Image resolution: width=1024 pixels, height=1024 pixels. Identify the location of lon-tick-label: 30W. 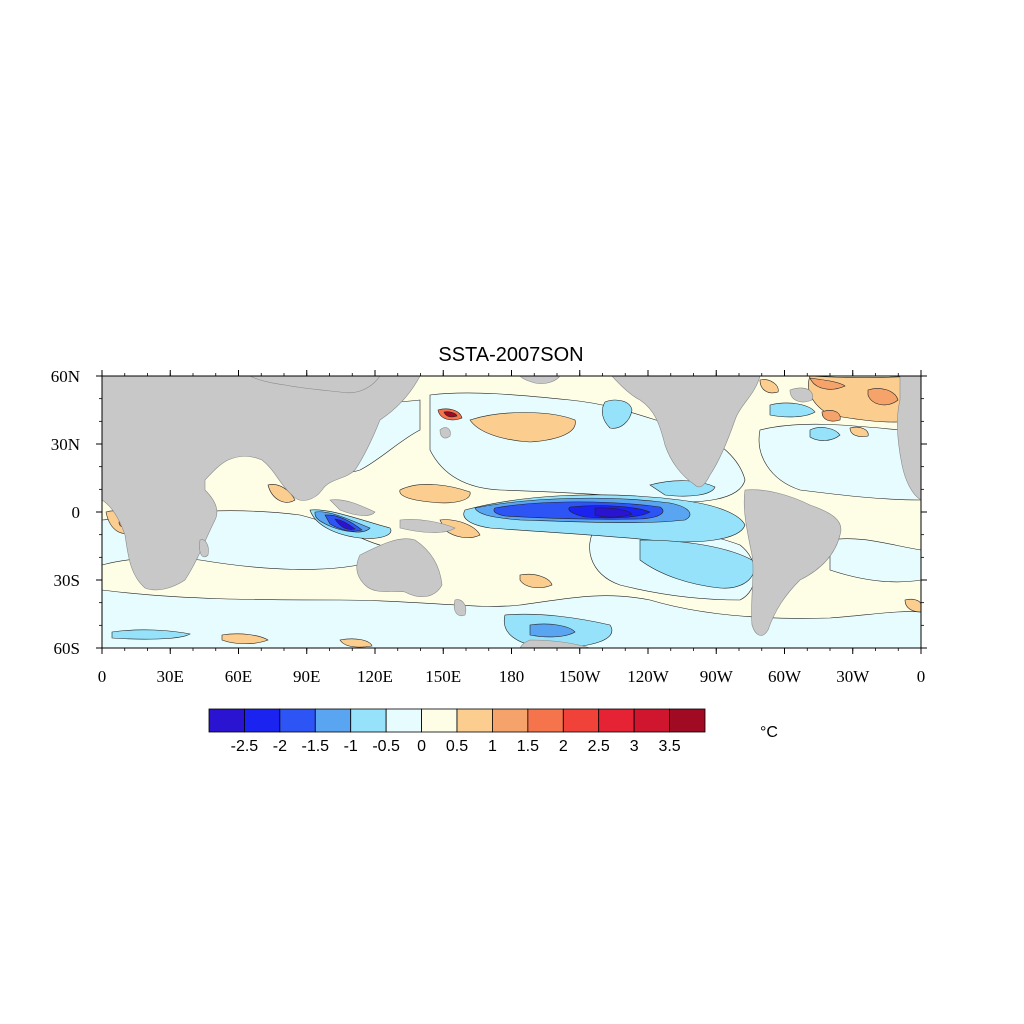
(853, 676).